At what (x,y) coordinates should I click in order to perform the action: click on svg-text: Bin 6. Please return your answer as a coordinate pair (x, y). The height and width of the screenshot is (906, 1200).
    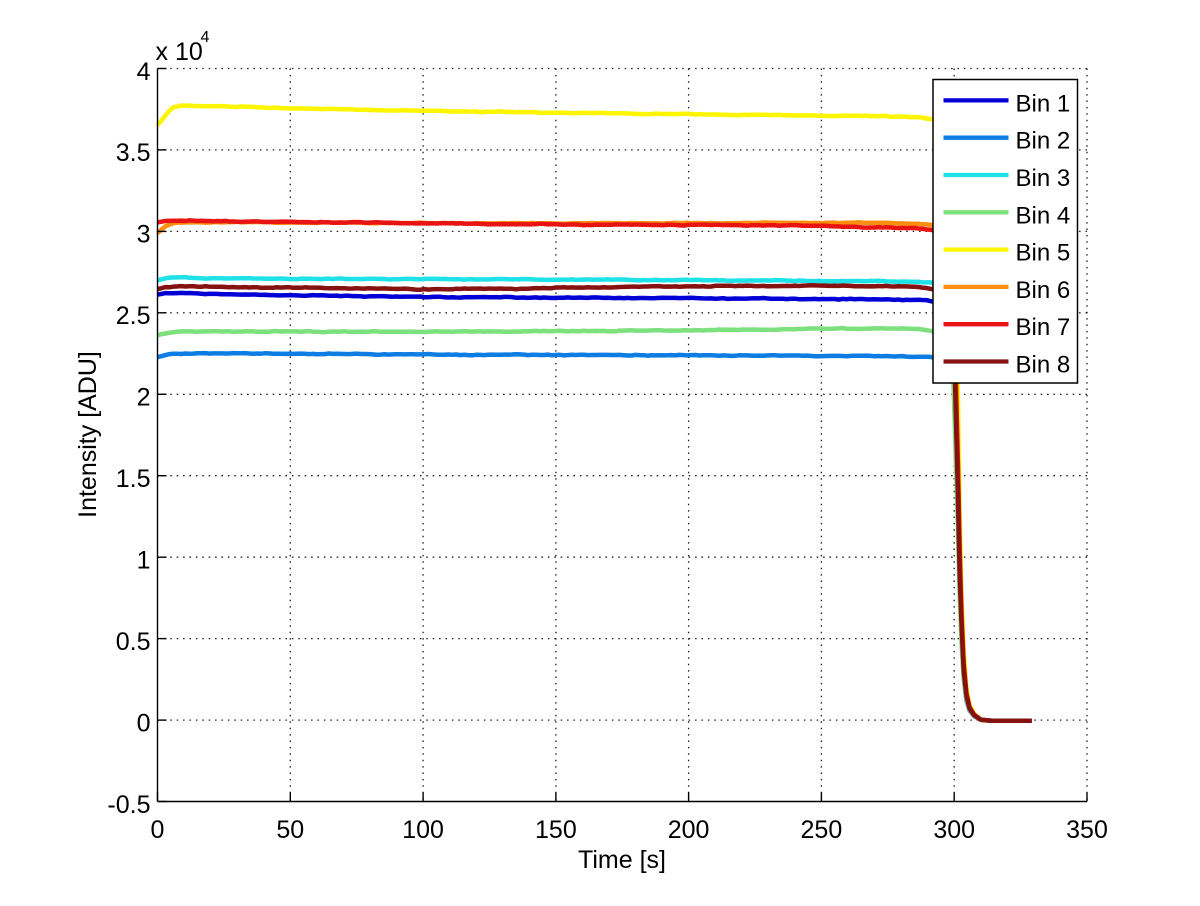
    Looking at the image, I should click on (1043, 290).